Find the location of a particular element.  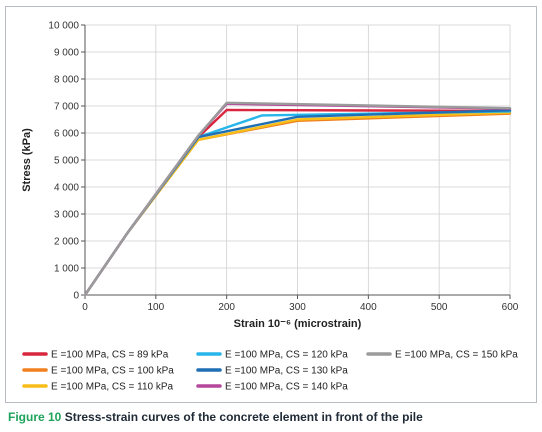

y-tick-label: 0 is located at coordinates (76, 296).